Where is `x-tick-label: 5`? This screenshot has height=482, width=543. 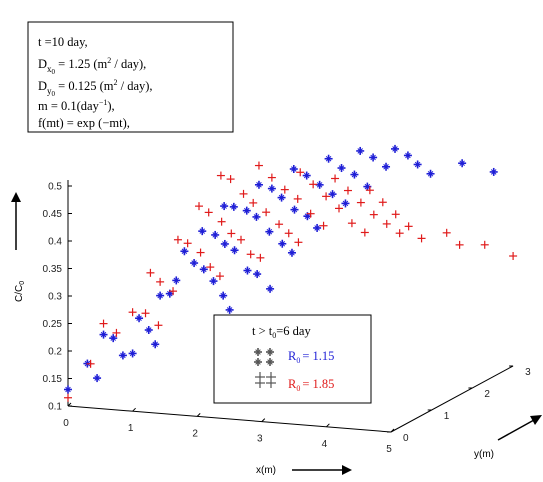 x-tick-label: 5 is located at coordinates (389, 449).